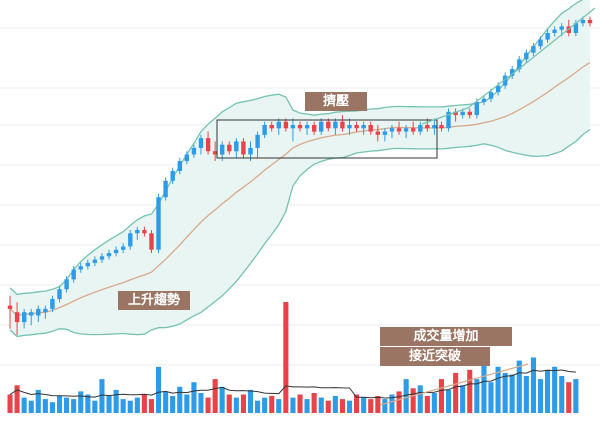 This screenshot has width=600, height=427. I want to click on squeeze-box, so click(327, 139).